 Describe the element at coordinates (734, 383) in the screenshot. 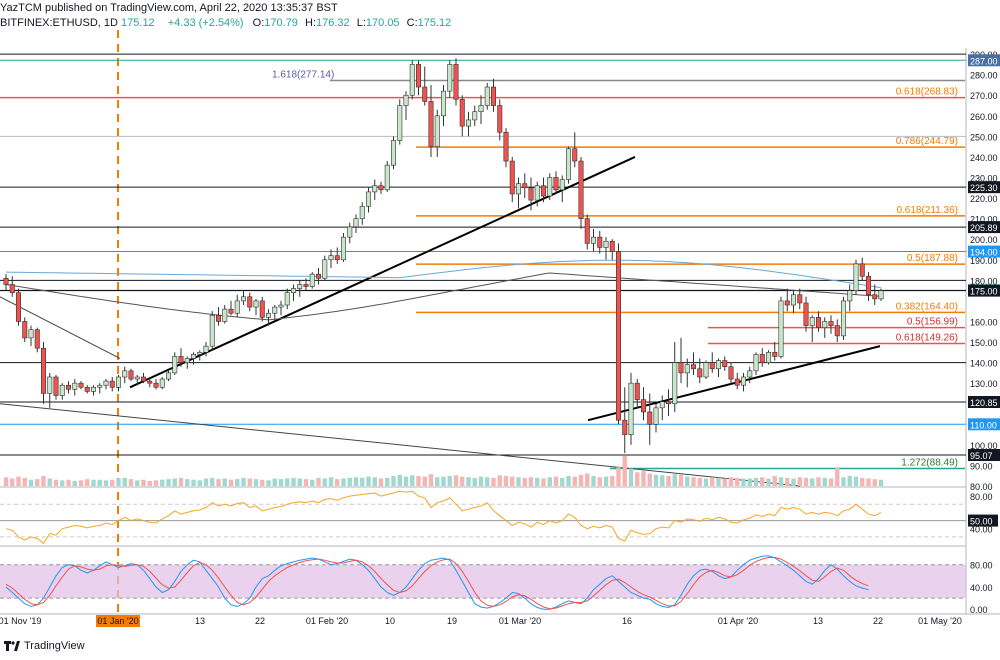

I see `support-trendline` at that location.